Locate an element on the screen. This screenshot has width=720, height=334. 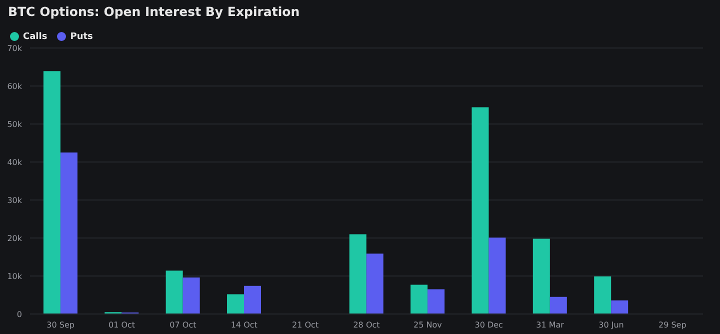
x-tick-label: 21 Oct is located at coordinates (305, 325).